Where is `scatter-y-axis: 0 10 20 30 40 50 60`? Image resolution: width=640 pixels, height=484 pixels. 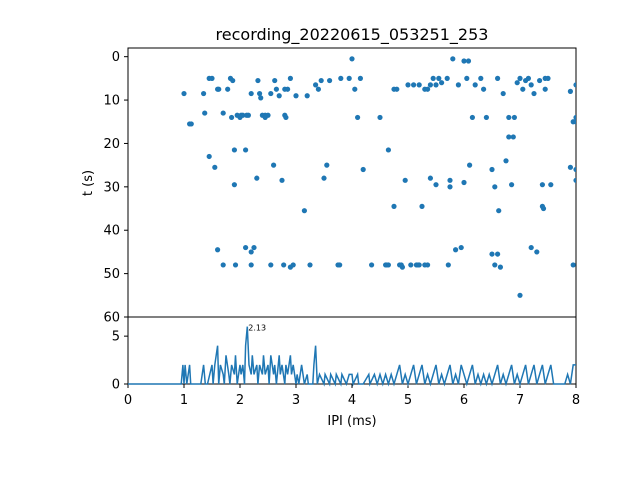 scatter-y-axis: 0 10 20 30 40 50 60 is located at coordinates (115, 188).